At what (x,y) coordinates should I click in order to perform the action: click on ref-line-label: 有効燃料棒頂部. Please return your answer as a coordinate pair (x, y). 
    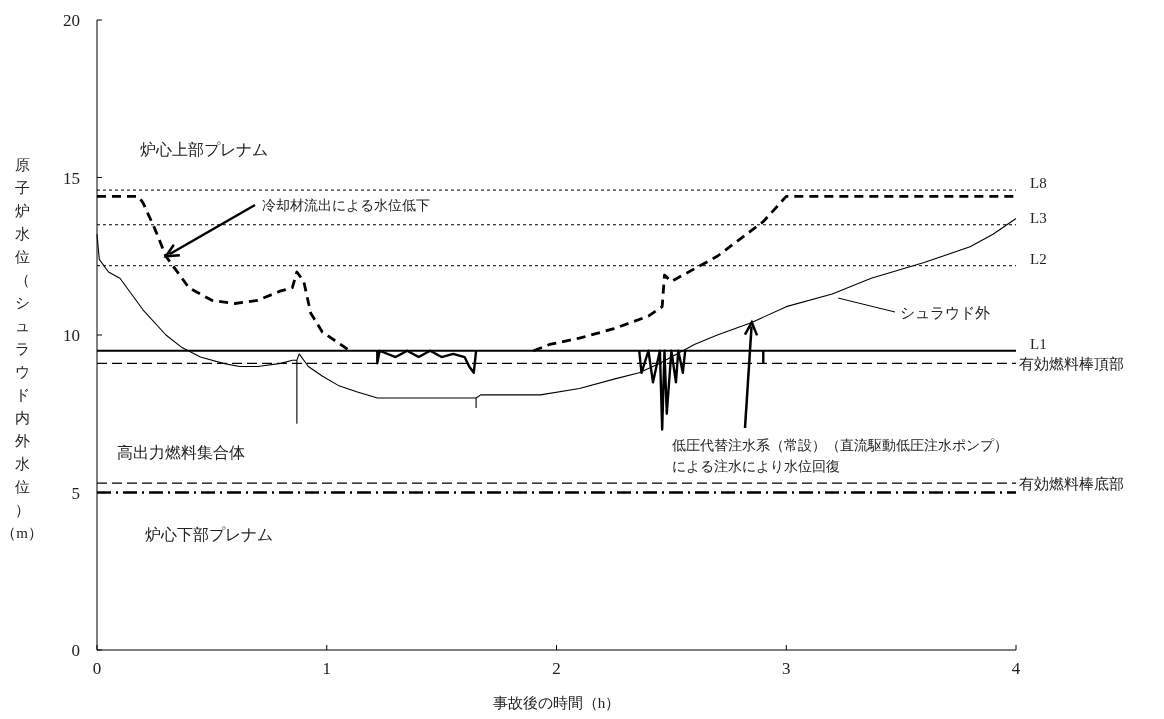
    Looking at the image, I should click on (1071, 364).